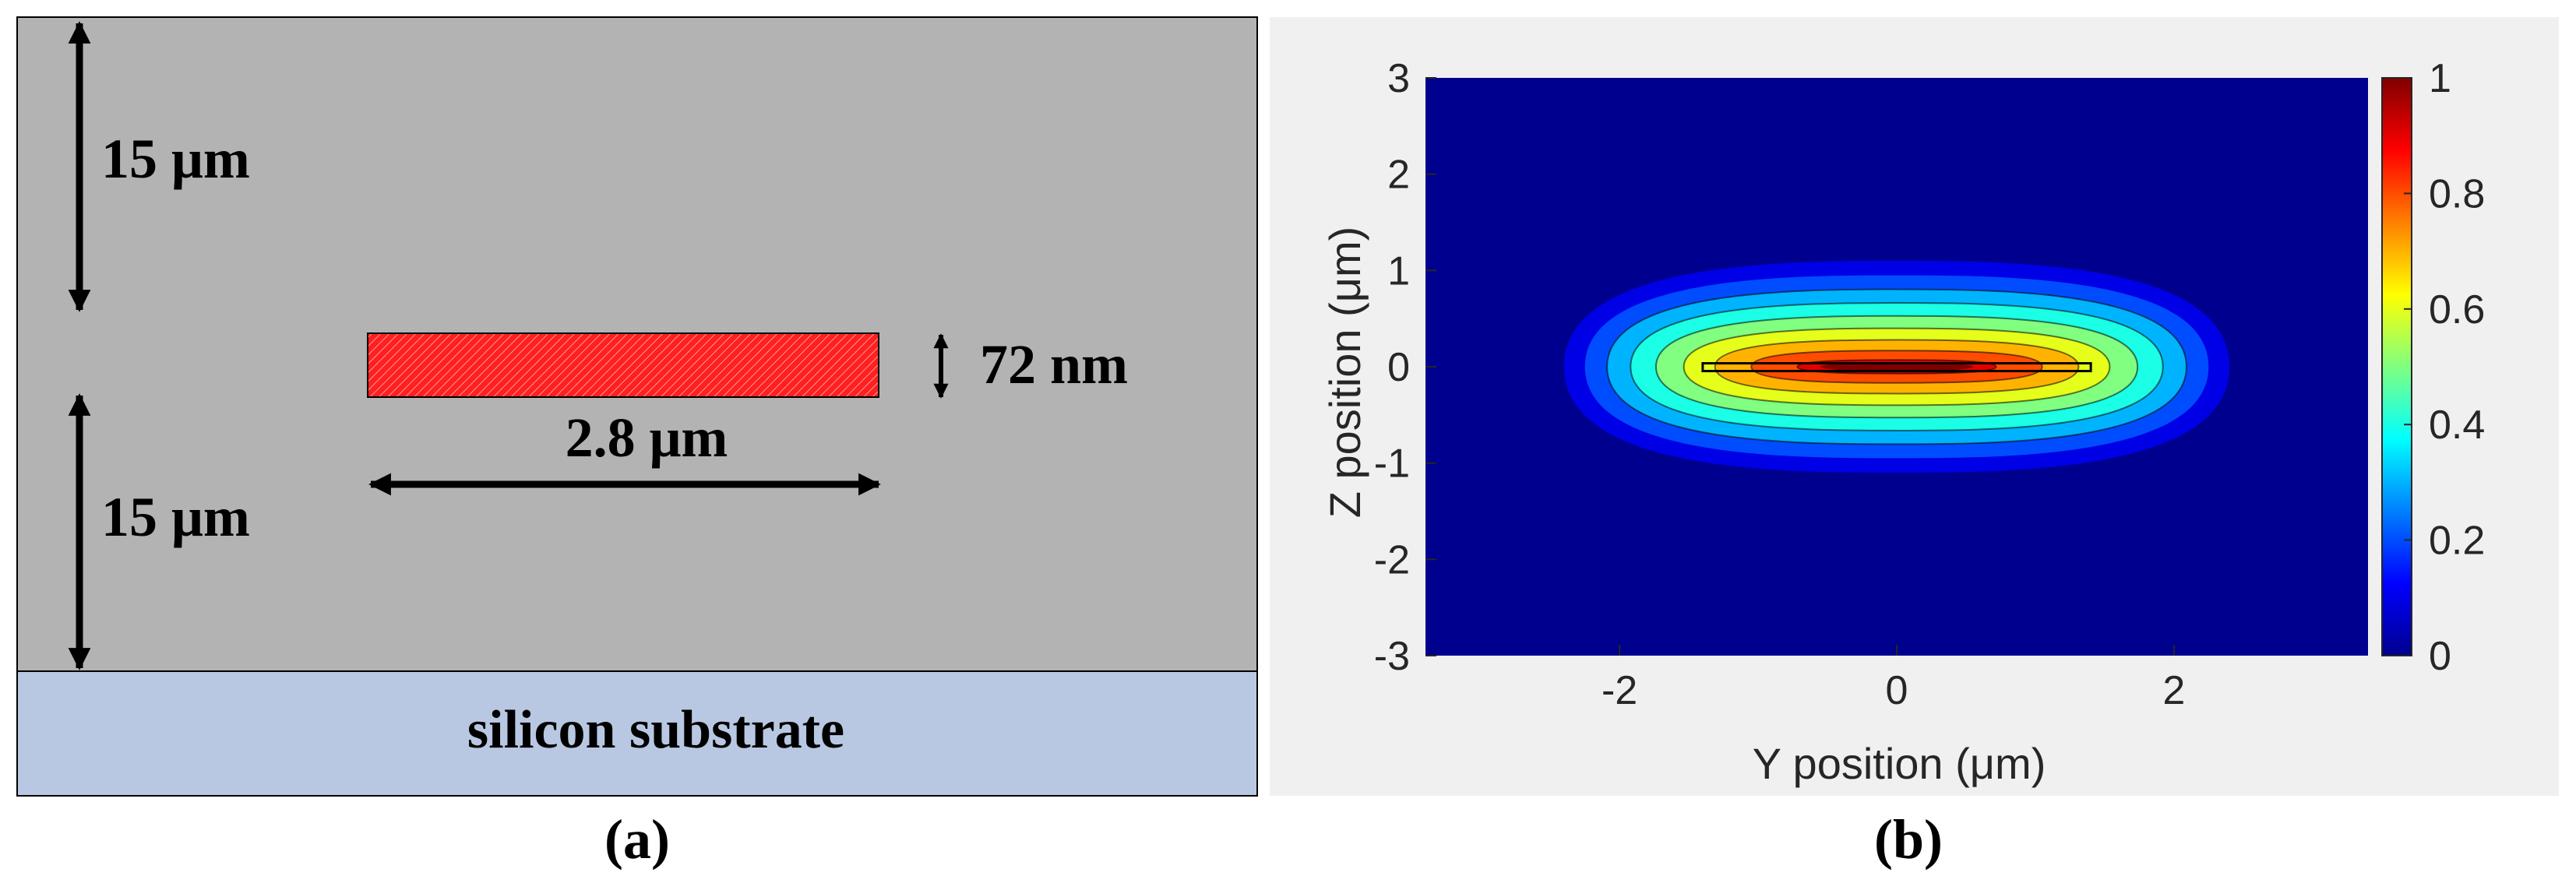 Image resolution: width=2576 pixels, height=883 pixels. Describe the element at coordinates (175, 159) in the screenshot. I see `top-thickness-label: 15 μm` at that location.